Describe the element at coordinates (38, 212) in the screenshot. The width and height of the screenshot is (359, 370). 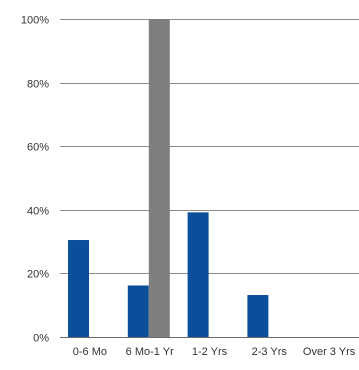
I see `y-tick-label: 40%` at that location.